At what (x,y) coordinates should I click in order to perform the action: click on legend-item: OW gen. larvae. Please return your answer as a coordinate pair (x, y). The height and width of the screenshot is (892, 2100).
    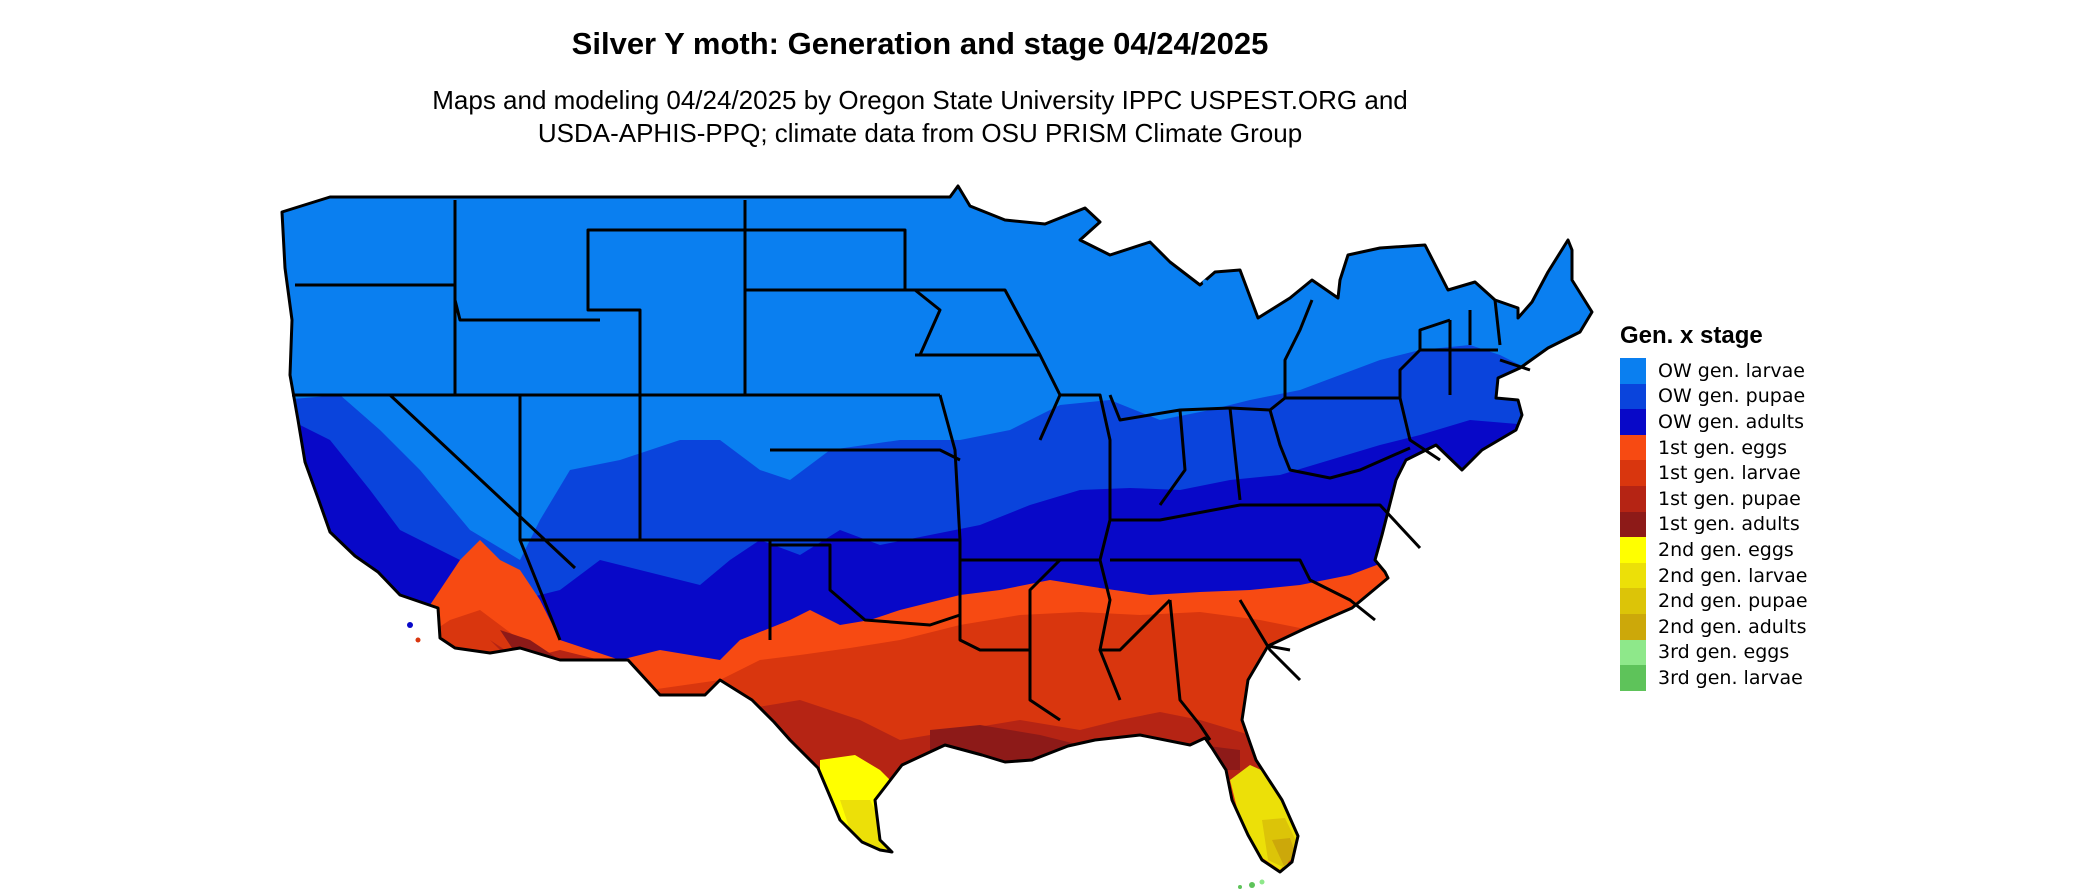
    Looking at the image, I should click on (1714, 371).